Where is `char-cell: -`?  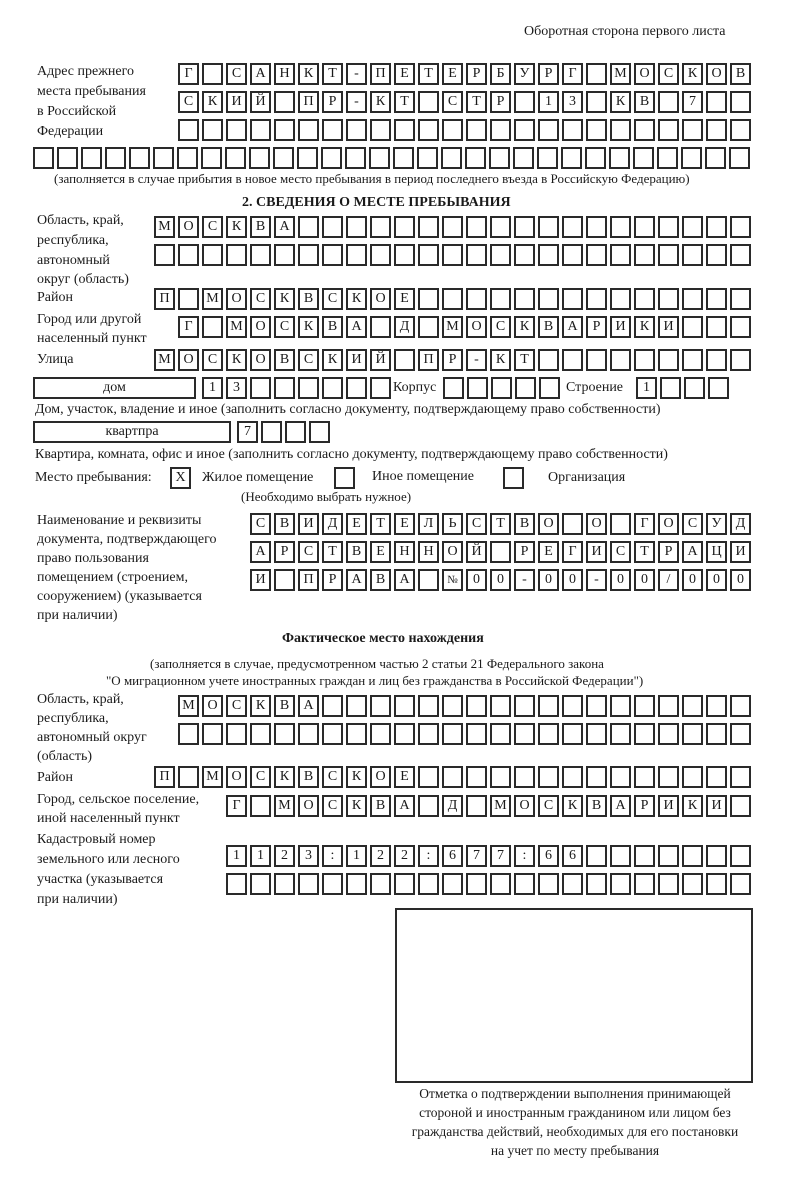 char-cell: - is located at coordinates (356, 74).